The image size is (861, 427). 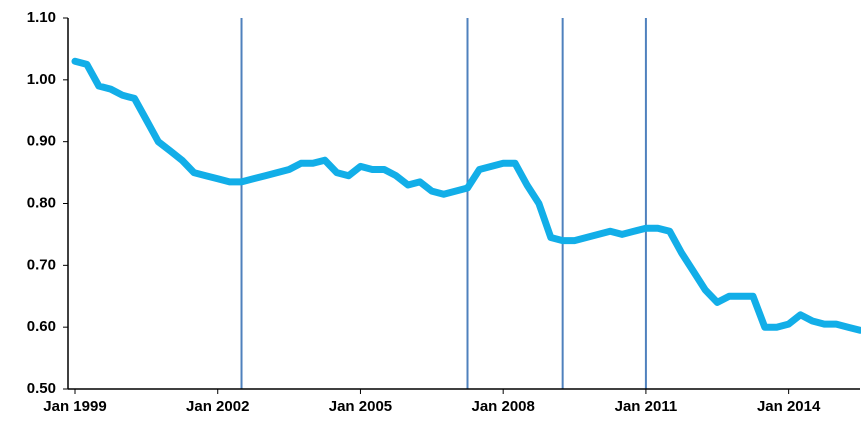 I want to click on x-tick-label: Jan 1999, so click(x=74, y=406).